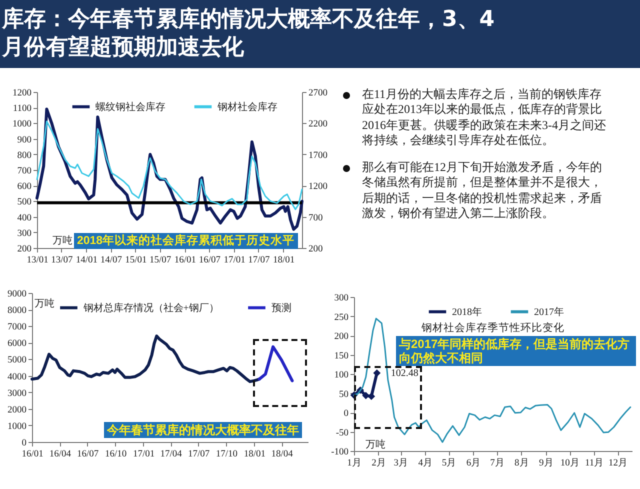 The height and width of the screenshot is (489, 640). Describe the element at coordinates (24, 218) in the screenshot. I see `y-tick-label: 400` at that location.